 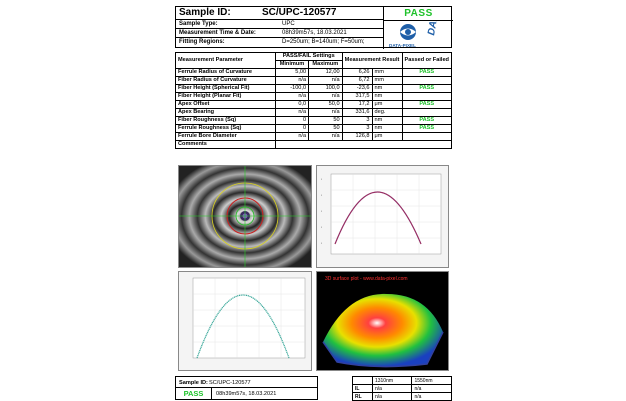 What do you see at coordinates (292, 104) in the screenshot?
I see `min-value: 0,0` at bounding box center [292, 104].